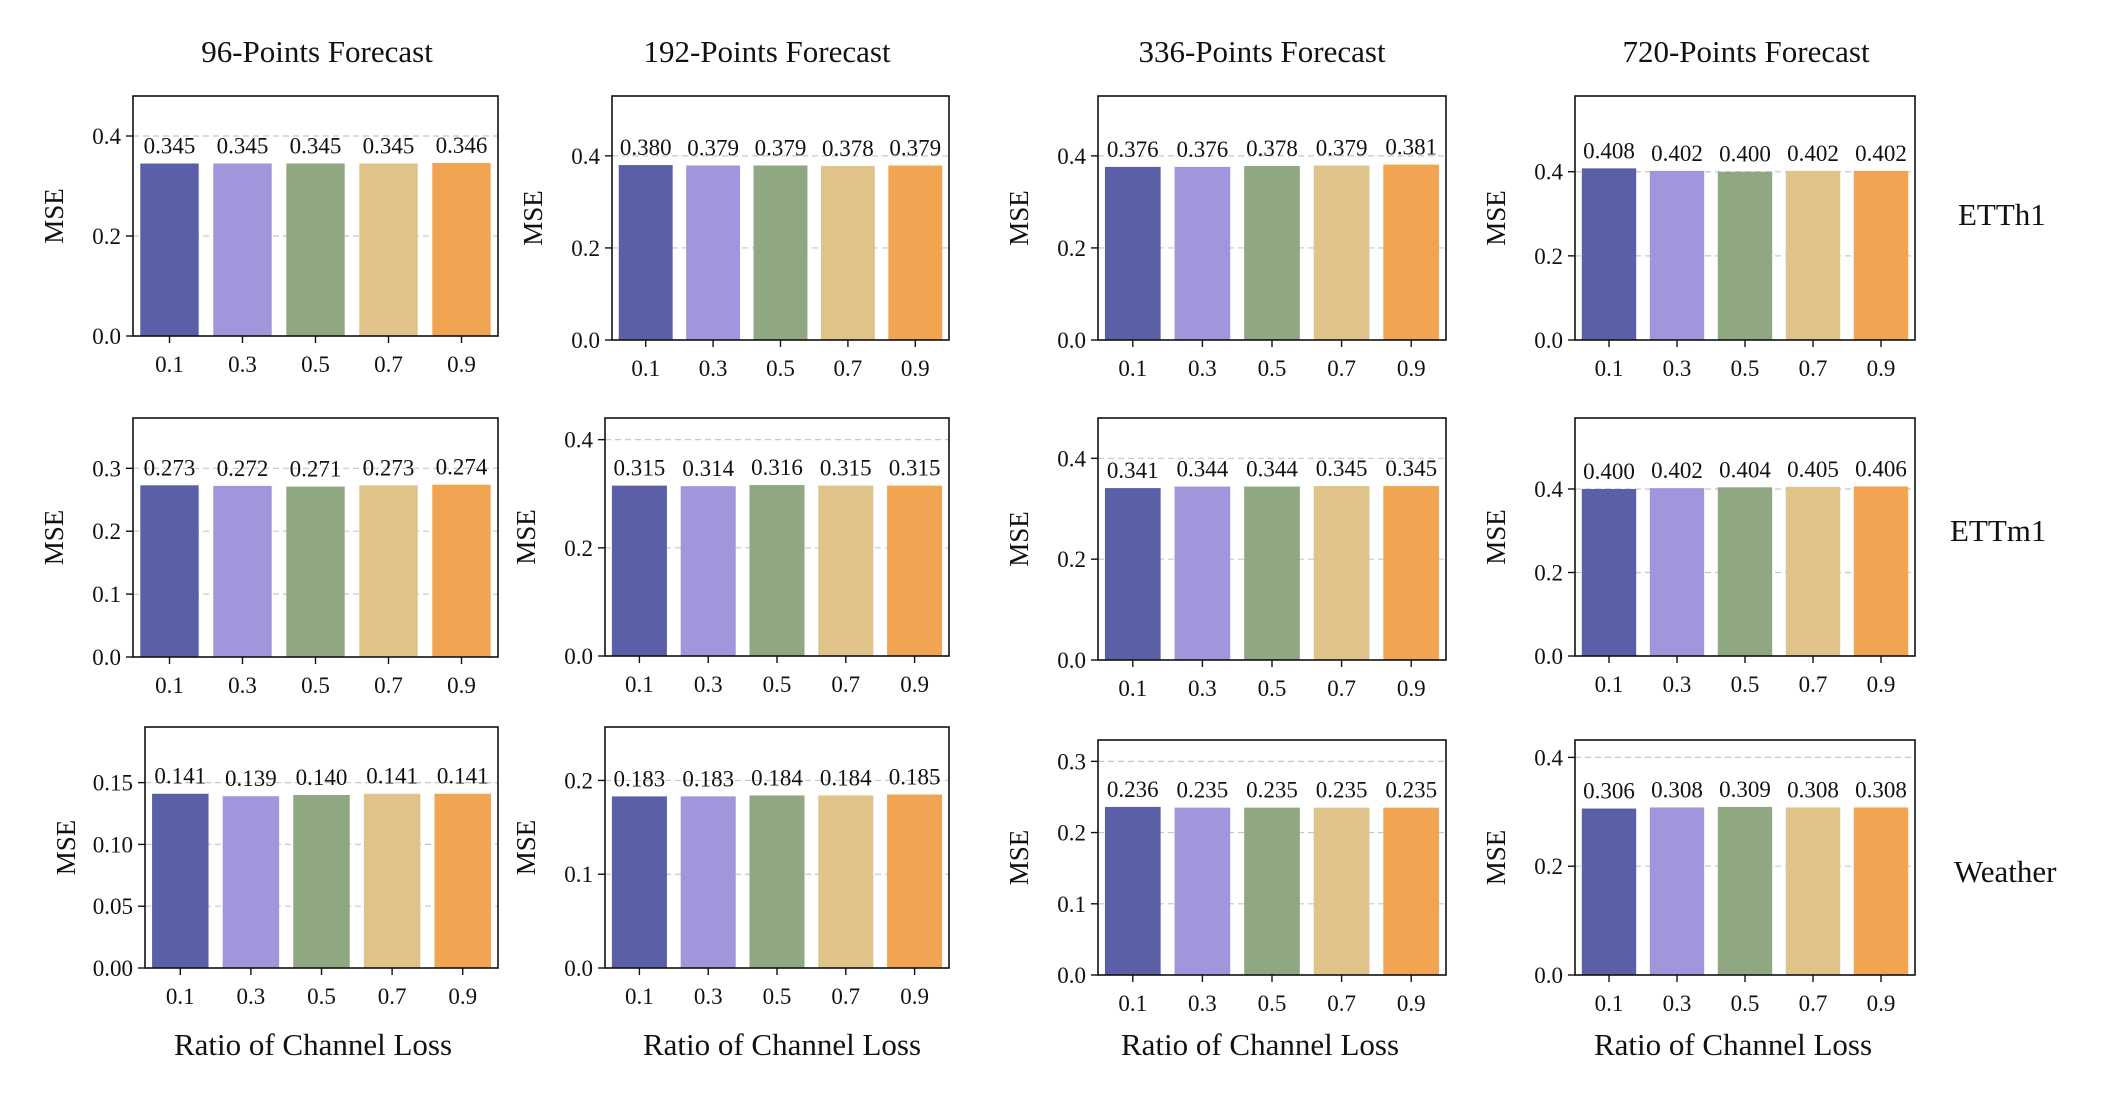  Describe the element at coordinates (781, 148) in the screenshot. I see `data-label: 0.379` at that location.